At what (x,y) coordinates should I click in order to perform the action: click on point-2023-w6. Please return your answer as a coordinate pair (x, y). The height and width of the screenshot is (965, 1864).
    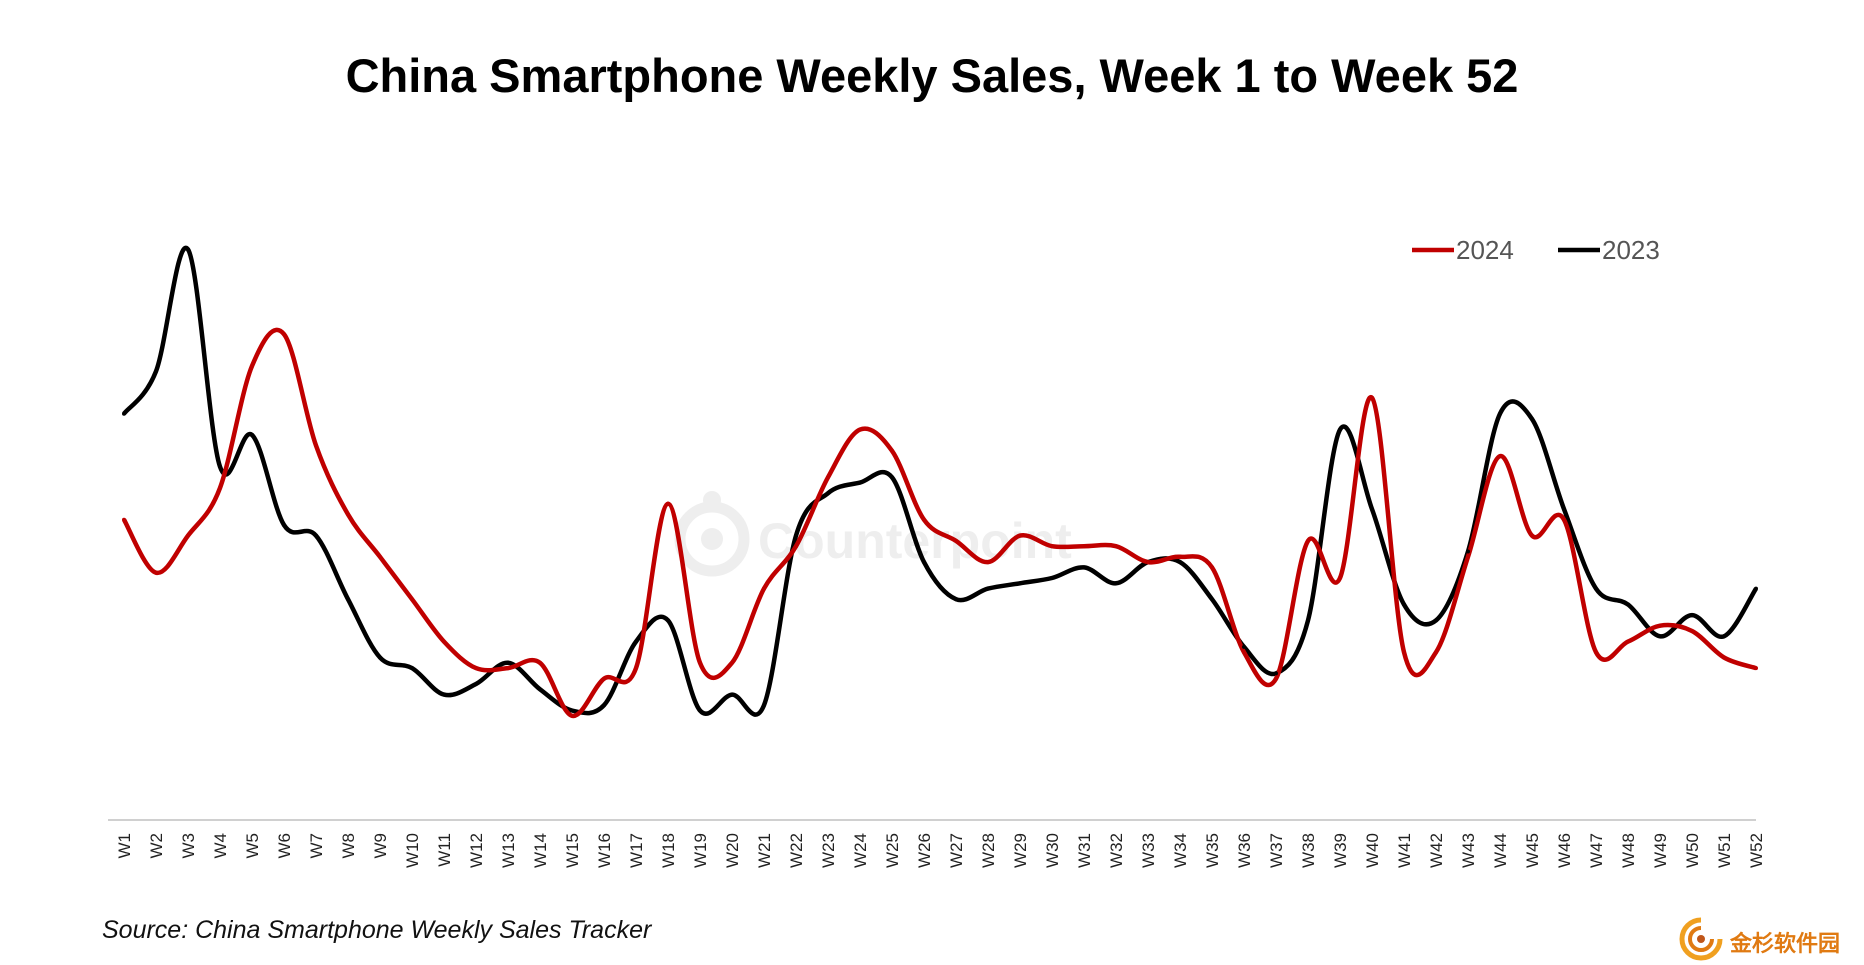
    Looking at the image, I should click on (284, 525).